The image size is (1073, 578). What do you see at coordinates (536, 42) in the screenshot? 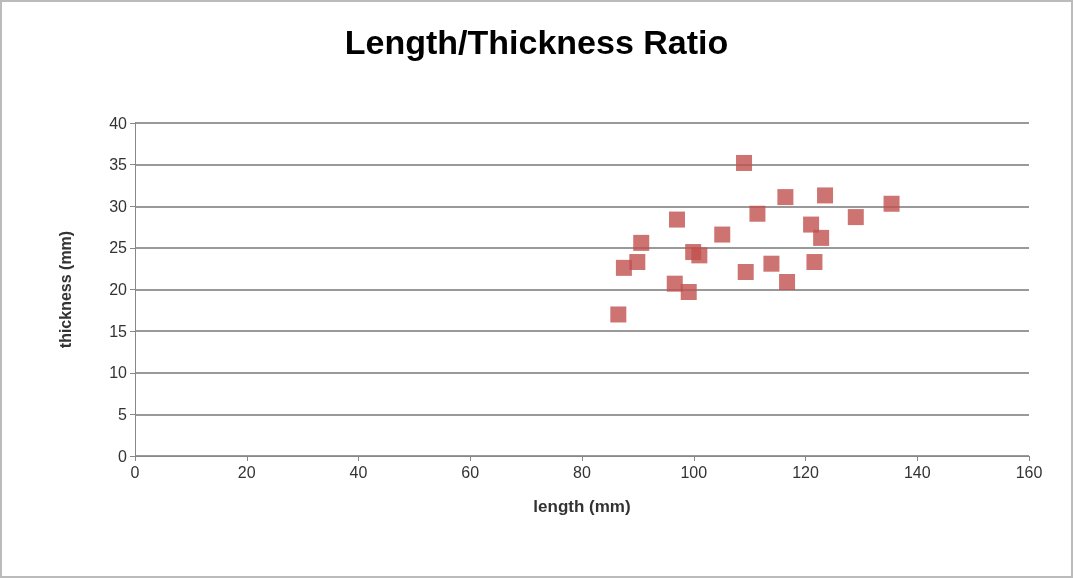
I see `chart-title: Length/Thickness Ratio` at bounding box center [536, 42].